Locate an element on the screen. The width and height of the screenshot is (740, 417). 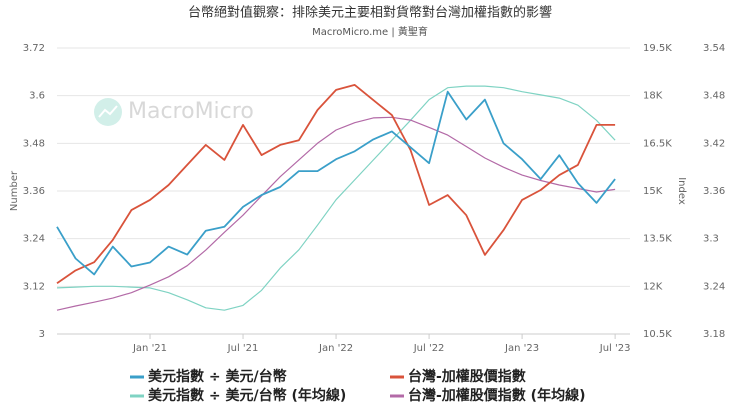
x-tick-label: Jul '22 is located at coordinates (429, 348).